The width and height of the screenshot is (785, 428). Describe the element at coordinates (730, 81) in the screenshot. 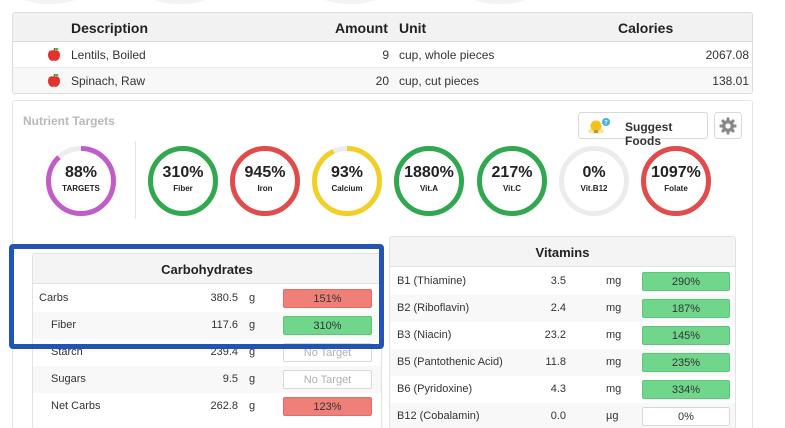

I see `food-calories: 138.01` at that location.